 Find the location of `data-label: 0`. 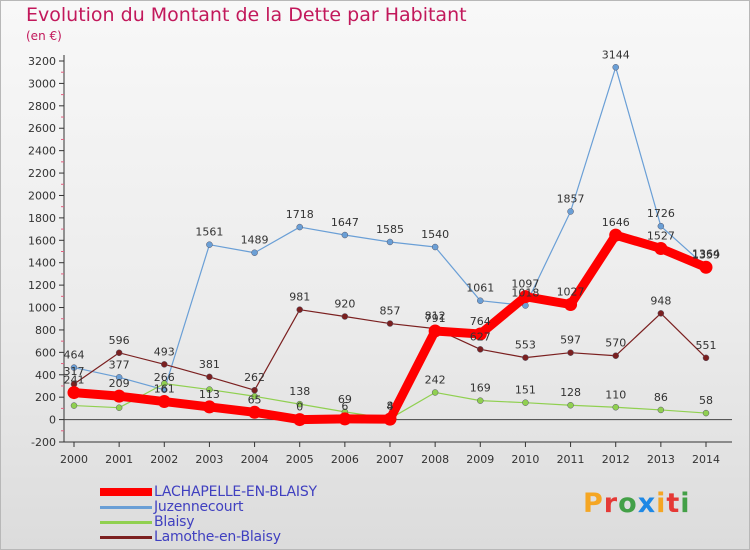

data-label: 0 is located at coordinates (299, 407).